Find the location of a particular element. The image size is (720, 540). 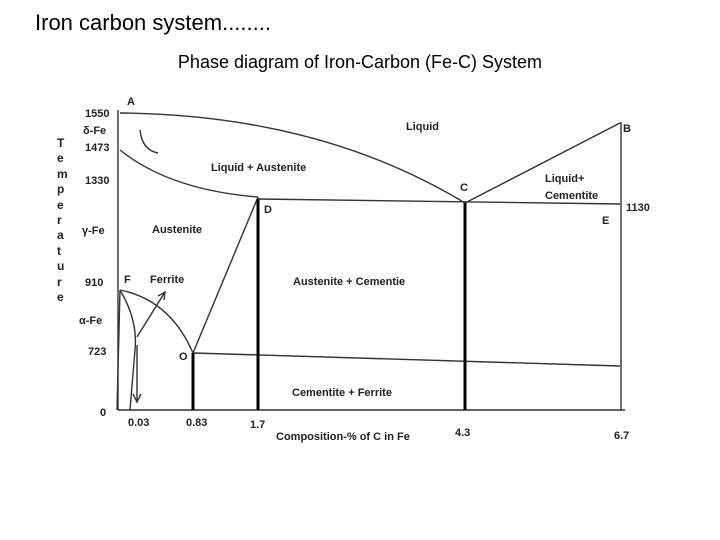

region-label: Cementite is located at coordinates (571, 196).